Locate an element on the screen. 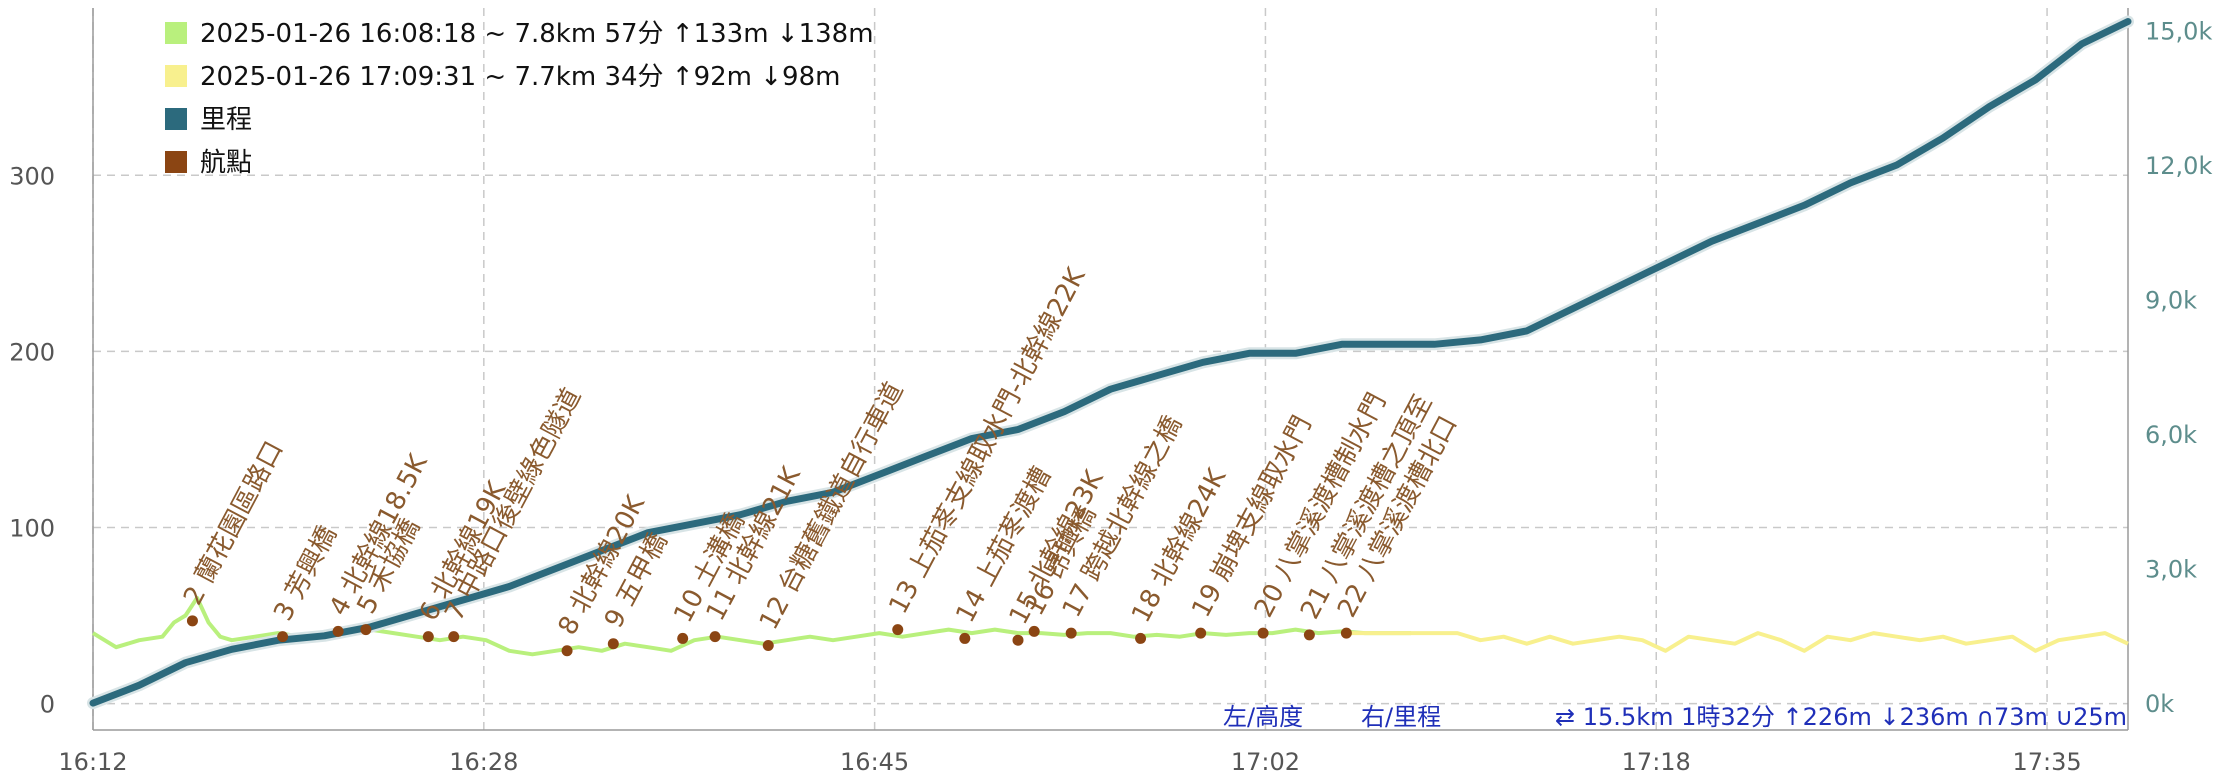 This screenshot has width=2223, height=777. y-right-tick-label: 9,0k is located at coordinates (2171, 300).